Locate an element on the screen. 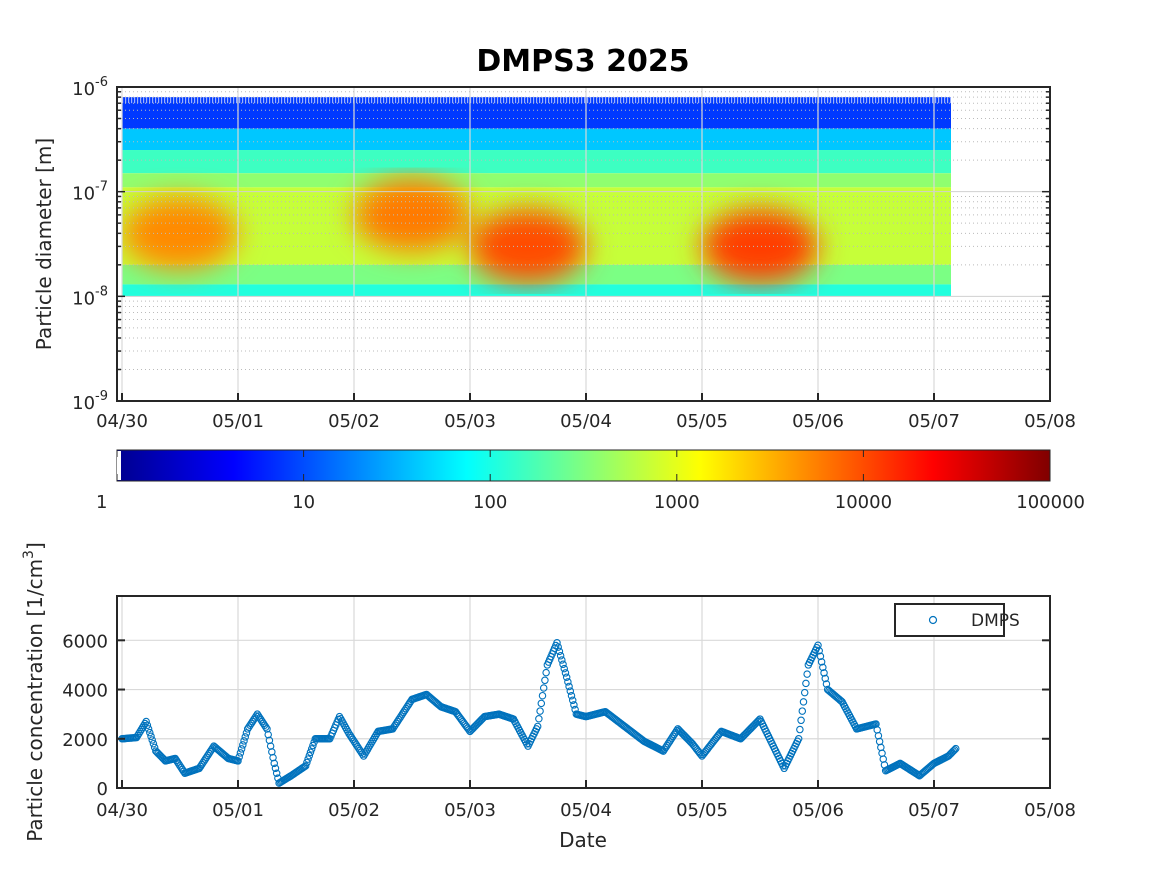 The width and height of the screenshot is (1167, 880). concentration-x-axis-label: Date is located at coordinates (583, 840).